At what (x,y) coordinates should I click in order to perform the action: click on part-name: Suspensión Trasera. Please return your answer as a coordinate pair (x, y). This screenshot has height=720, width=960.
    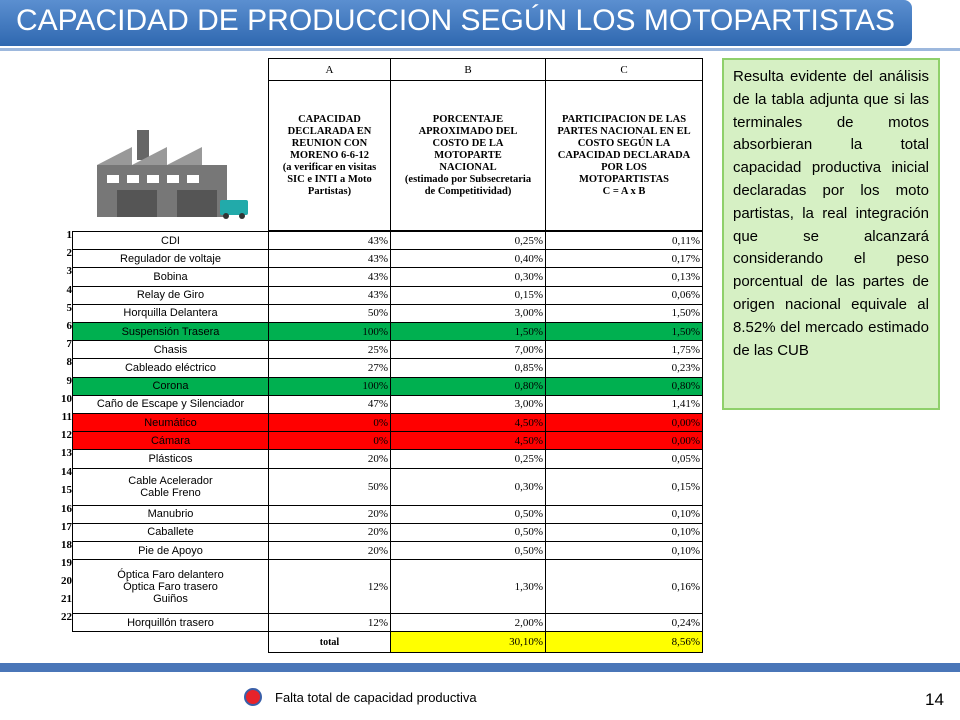
    Looking at the image, I should click on (170, 332).